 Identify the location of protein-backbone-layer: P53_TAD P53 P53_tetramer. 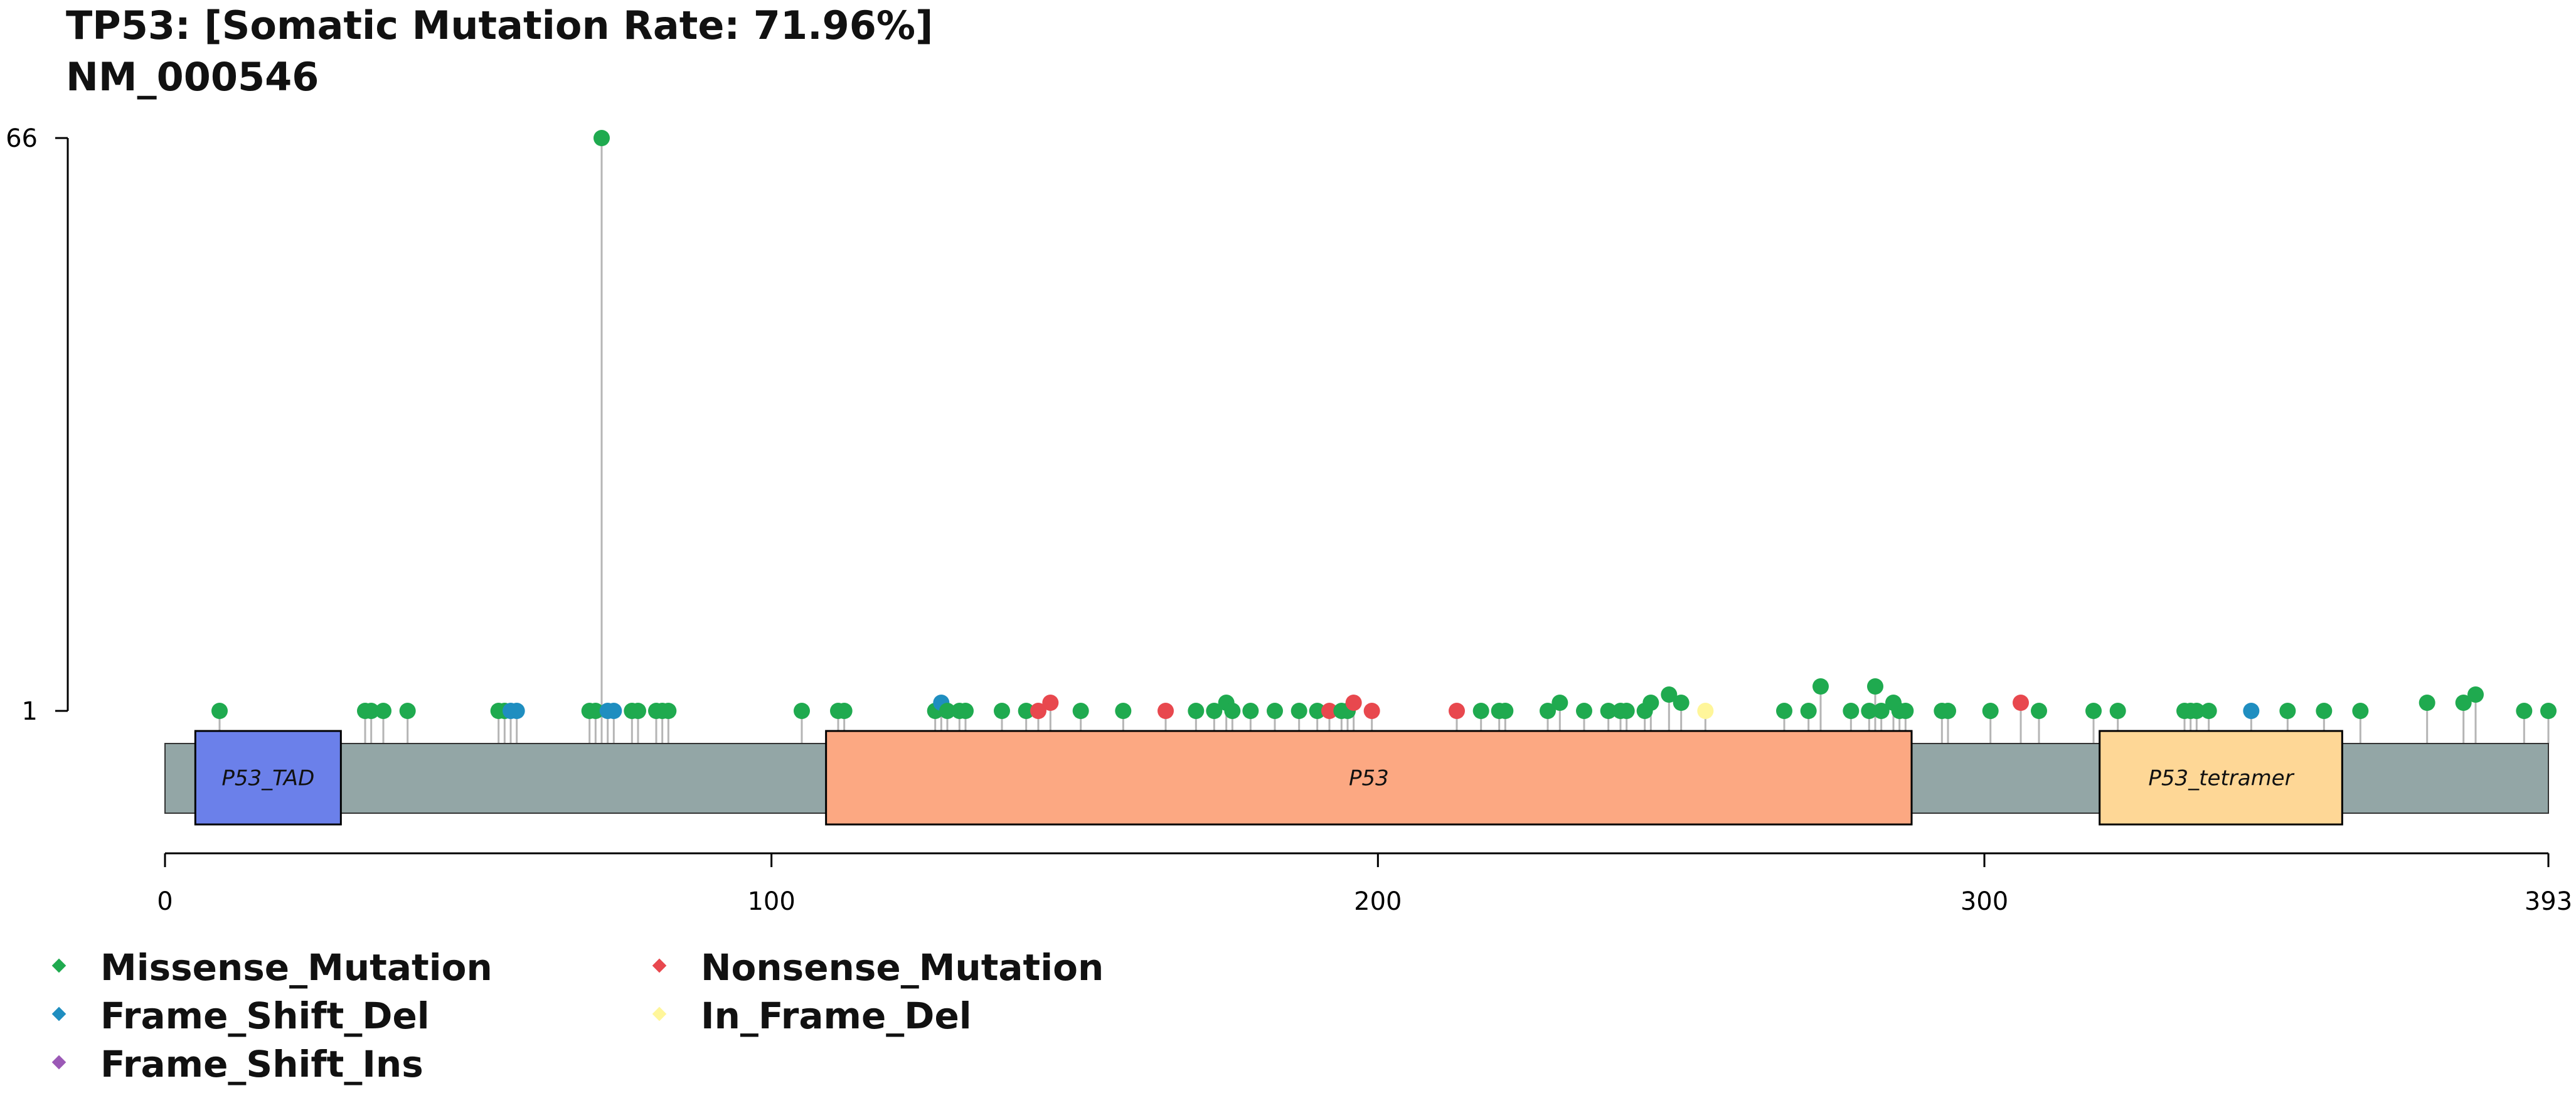
(1357, 778).